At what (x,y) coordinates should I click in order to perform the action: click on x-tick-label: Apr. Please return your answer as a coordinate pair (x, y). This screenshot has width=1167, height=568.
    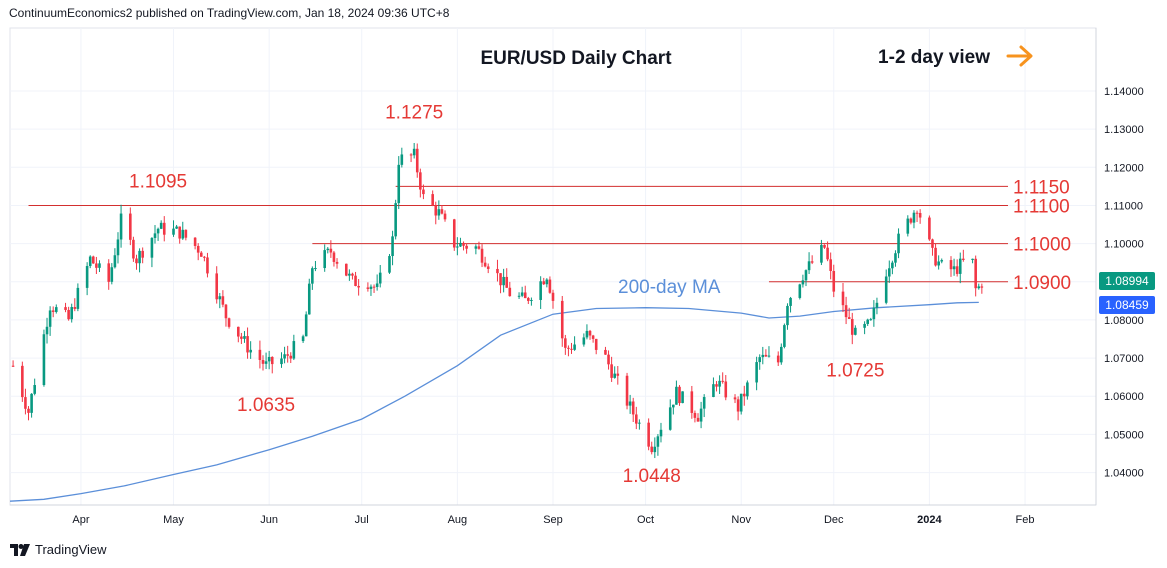
    Looking at the image, I should click on (80, 520).